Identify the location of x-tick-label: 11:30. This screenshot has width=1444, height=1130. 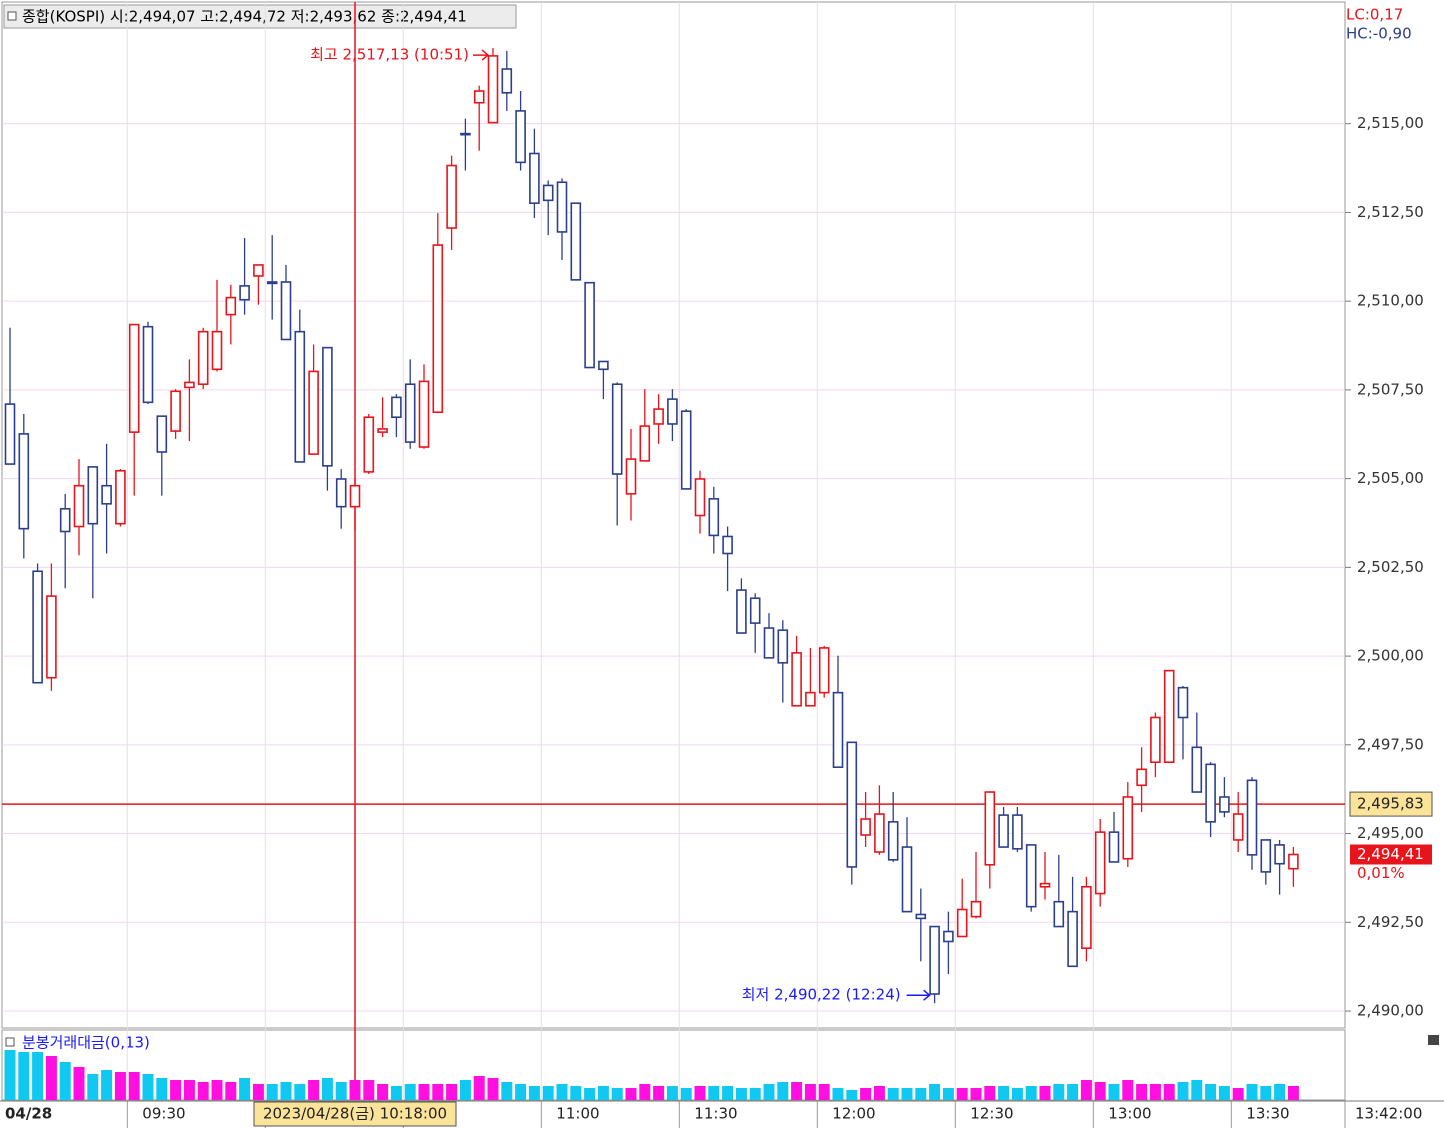
(715, 1114).